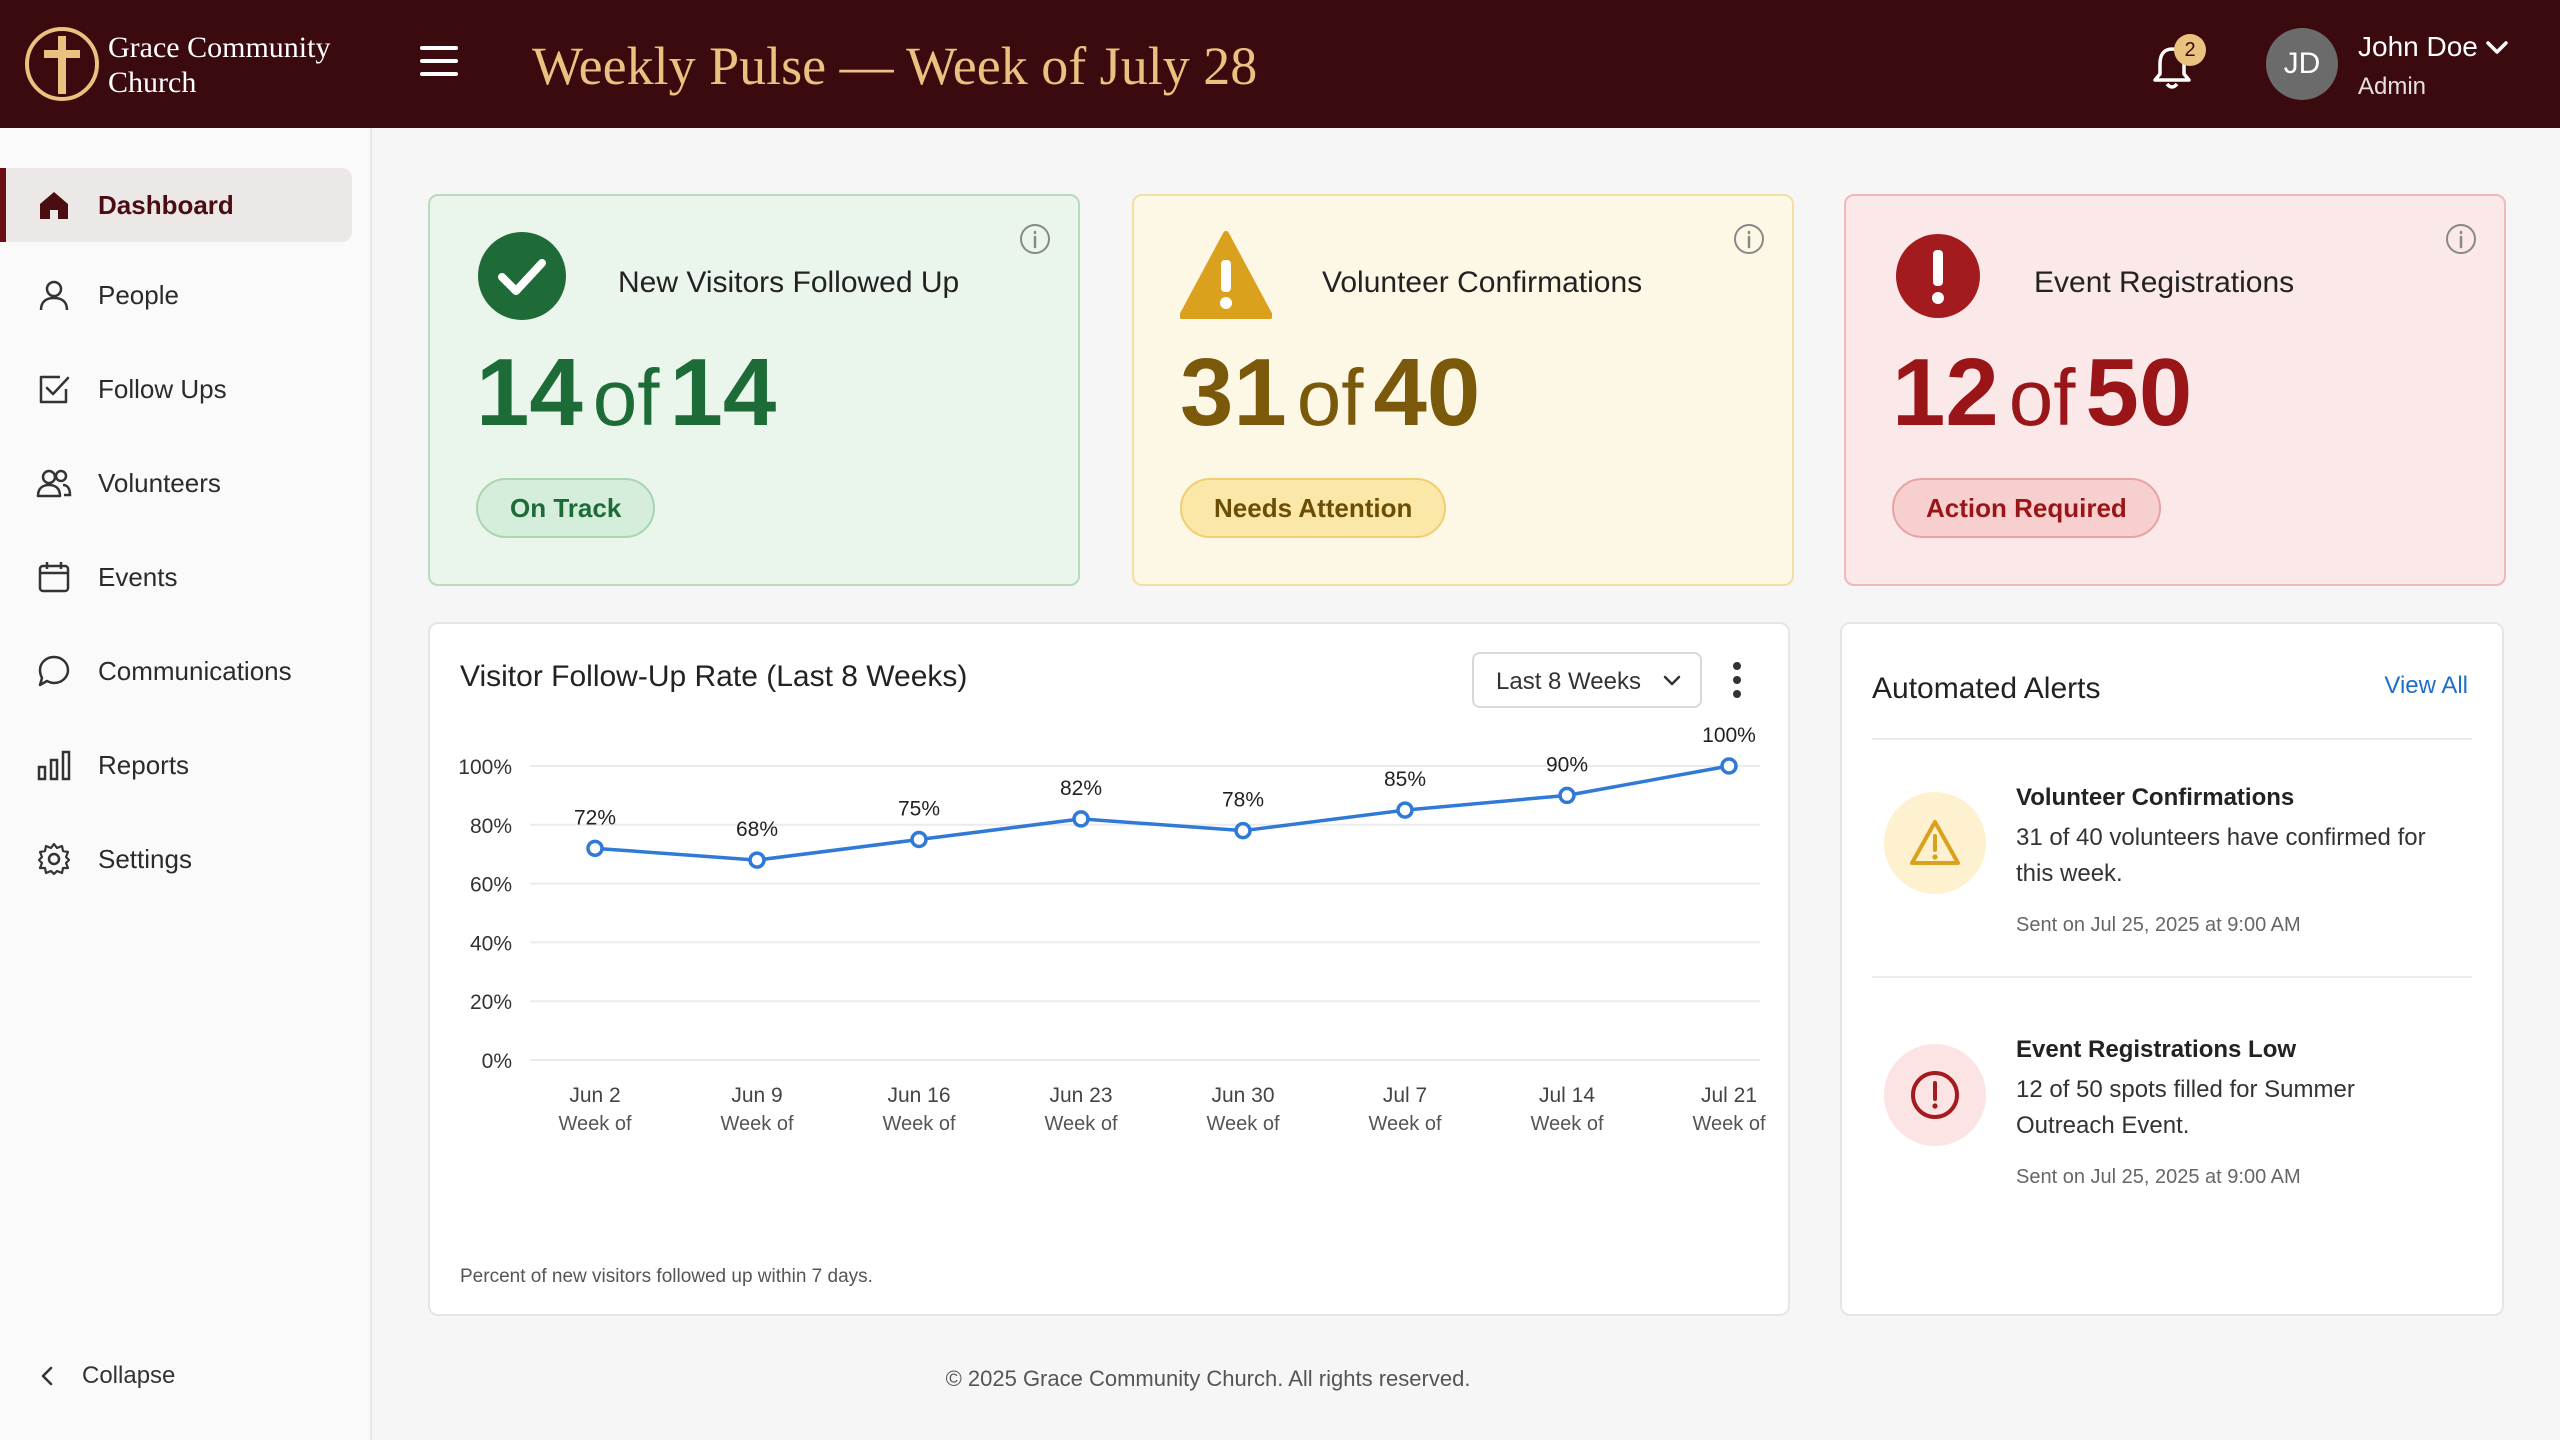 This screenshot has width=2560, height=1440. Describe the element at coordinates (1080, 1095) in the screenshot. I see `x-tick-label: Jun 23` at that location.